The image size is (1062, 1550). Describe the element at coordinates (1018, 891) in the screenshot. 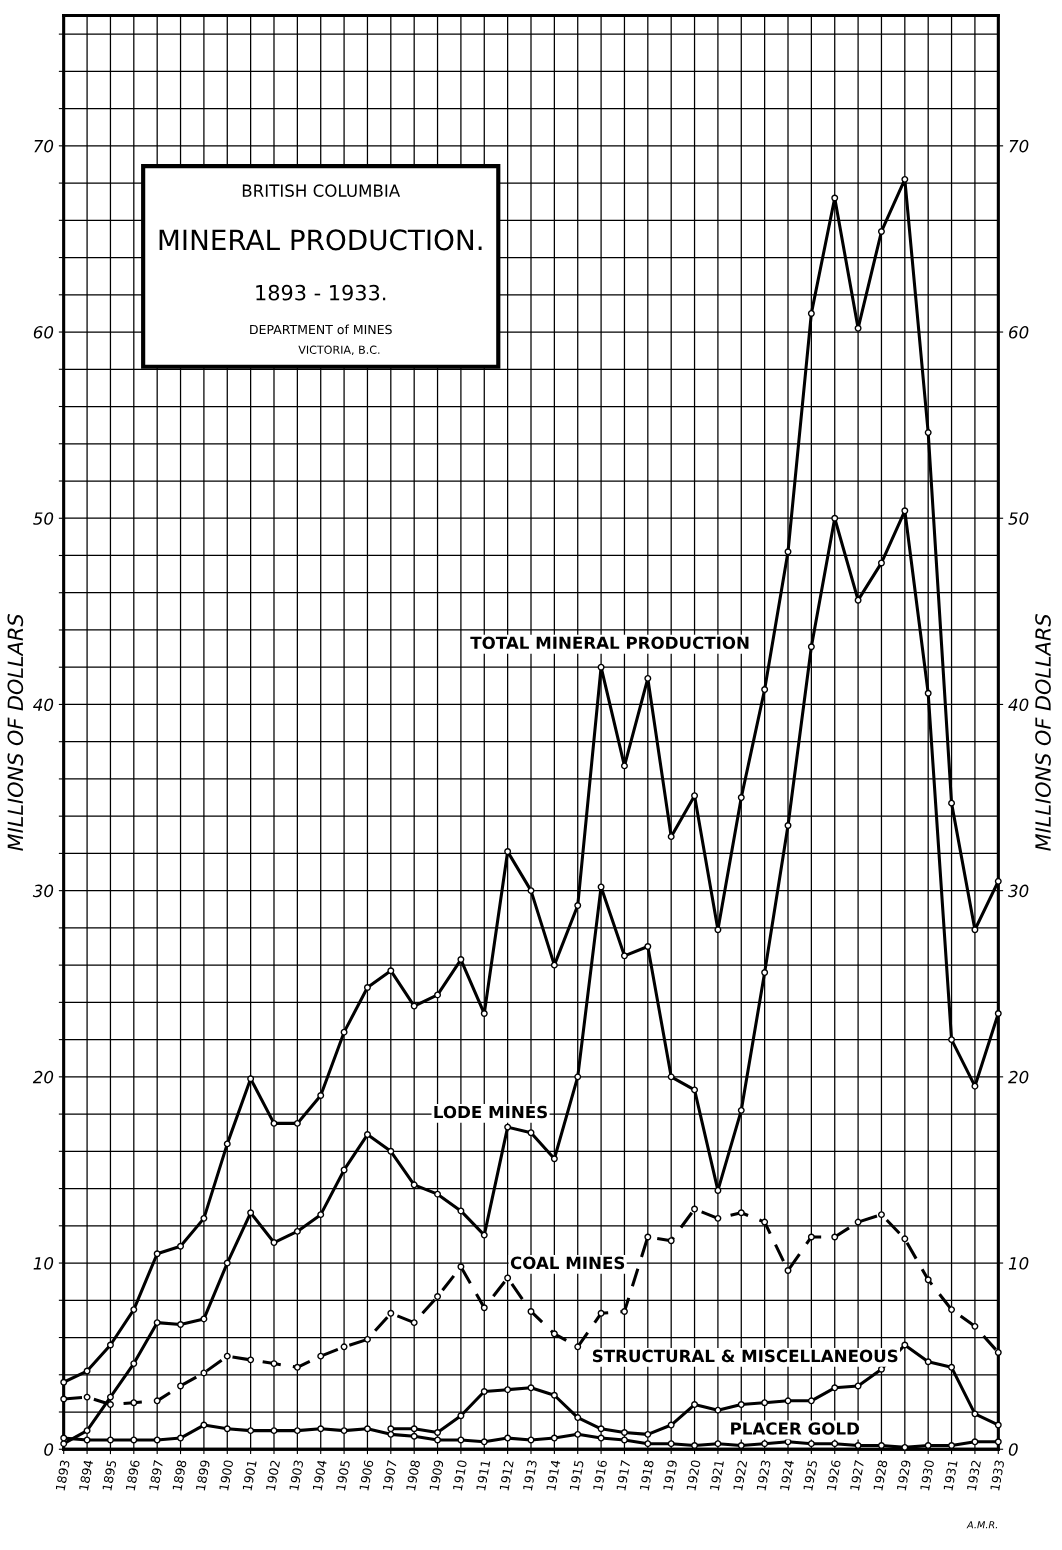

I see `y2-tick-label: 30` at that location.